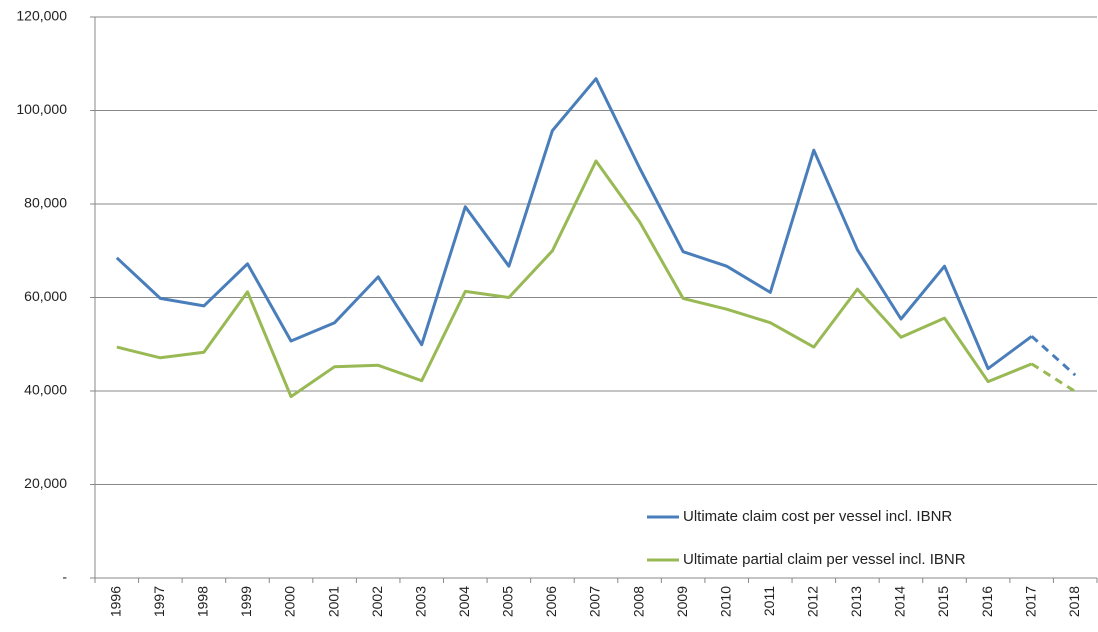 This screenshot has width=1098, height=632. I want to click on y-tick-label: 120,000, so click(41, 16).